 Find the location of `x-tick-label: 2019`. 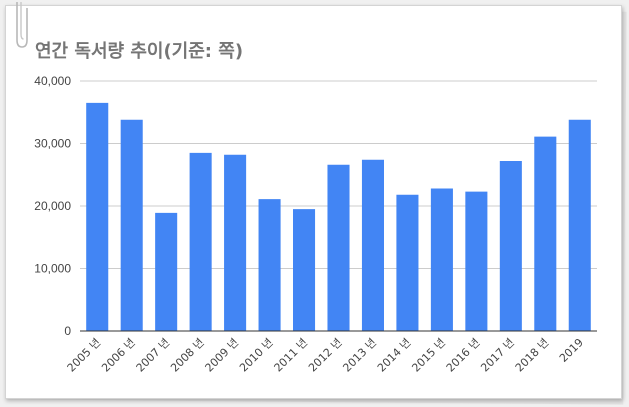

x-tick-label: 2019 is located at coordinates (571, 350).